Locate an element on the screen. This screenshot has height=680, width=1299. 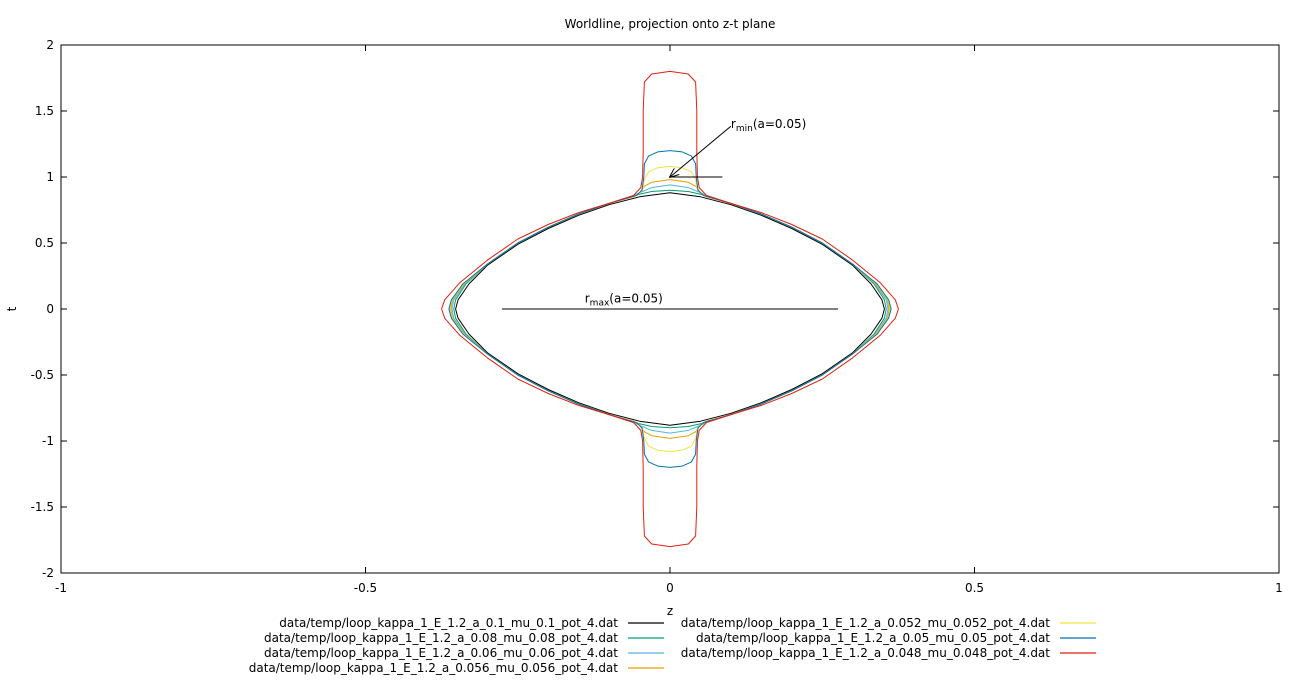
x-tick-label: -0.5 is located at coordinates (365, 588).